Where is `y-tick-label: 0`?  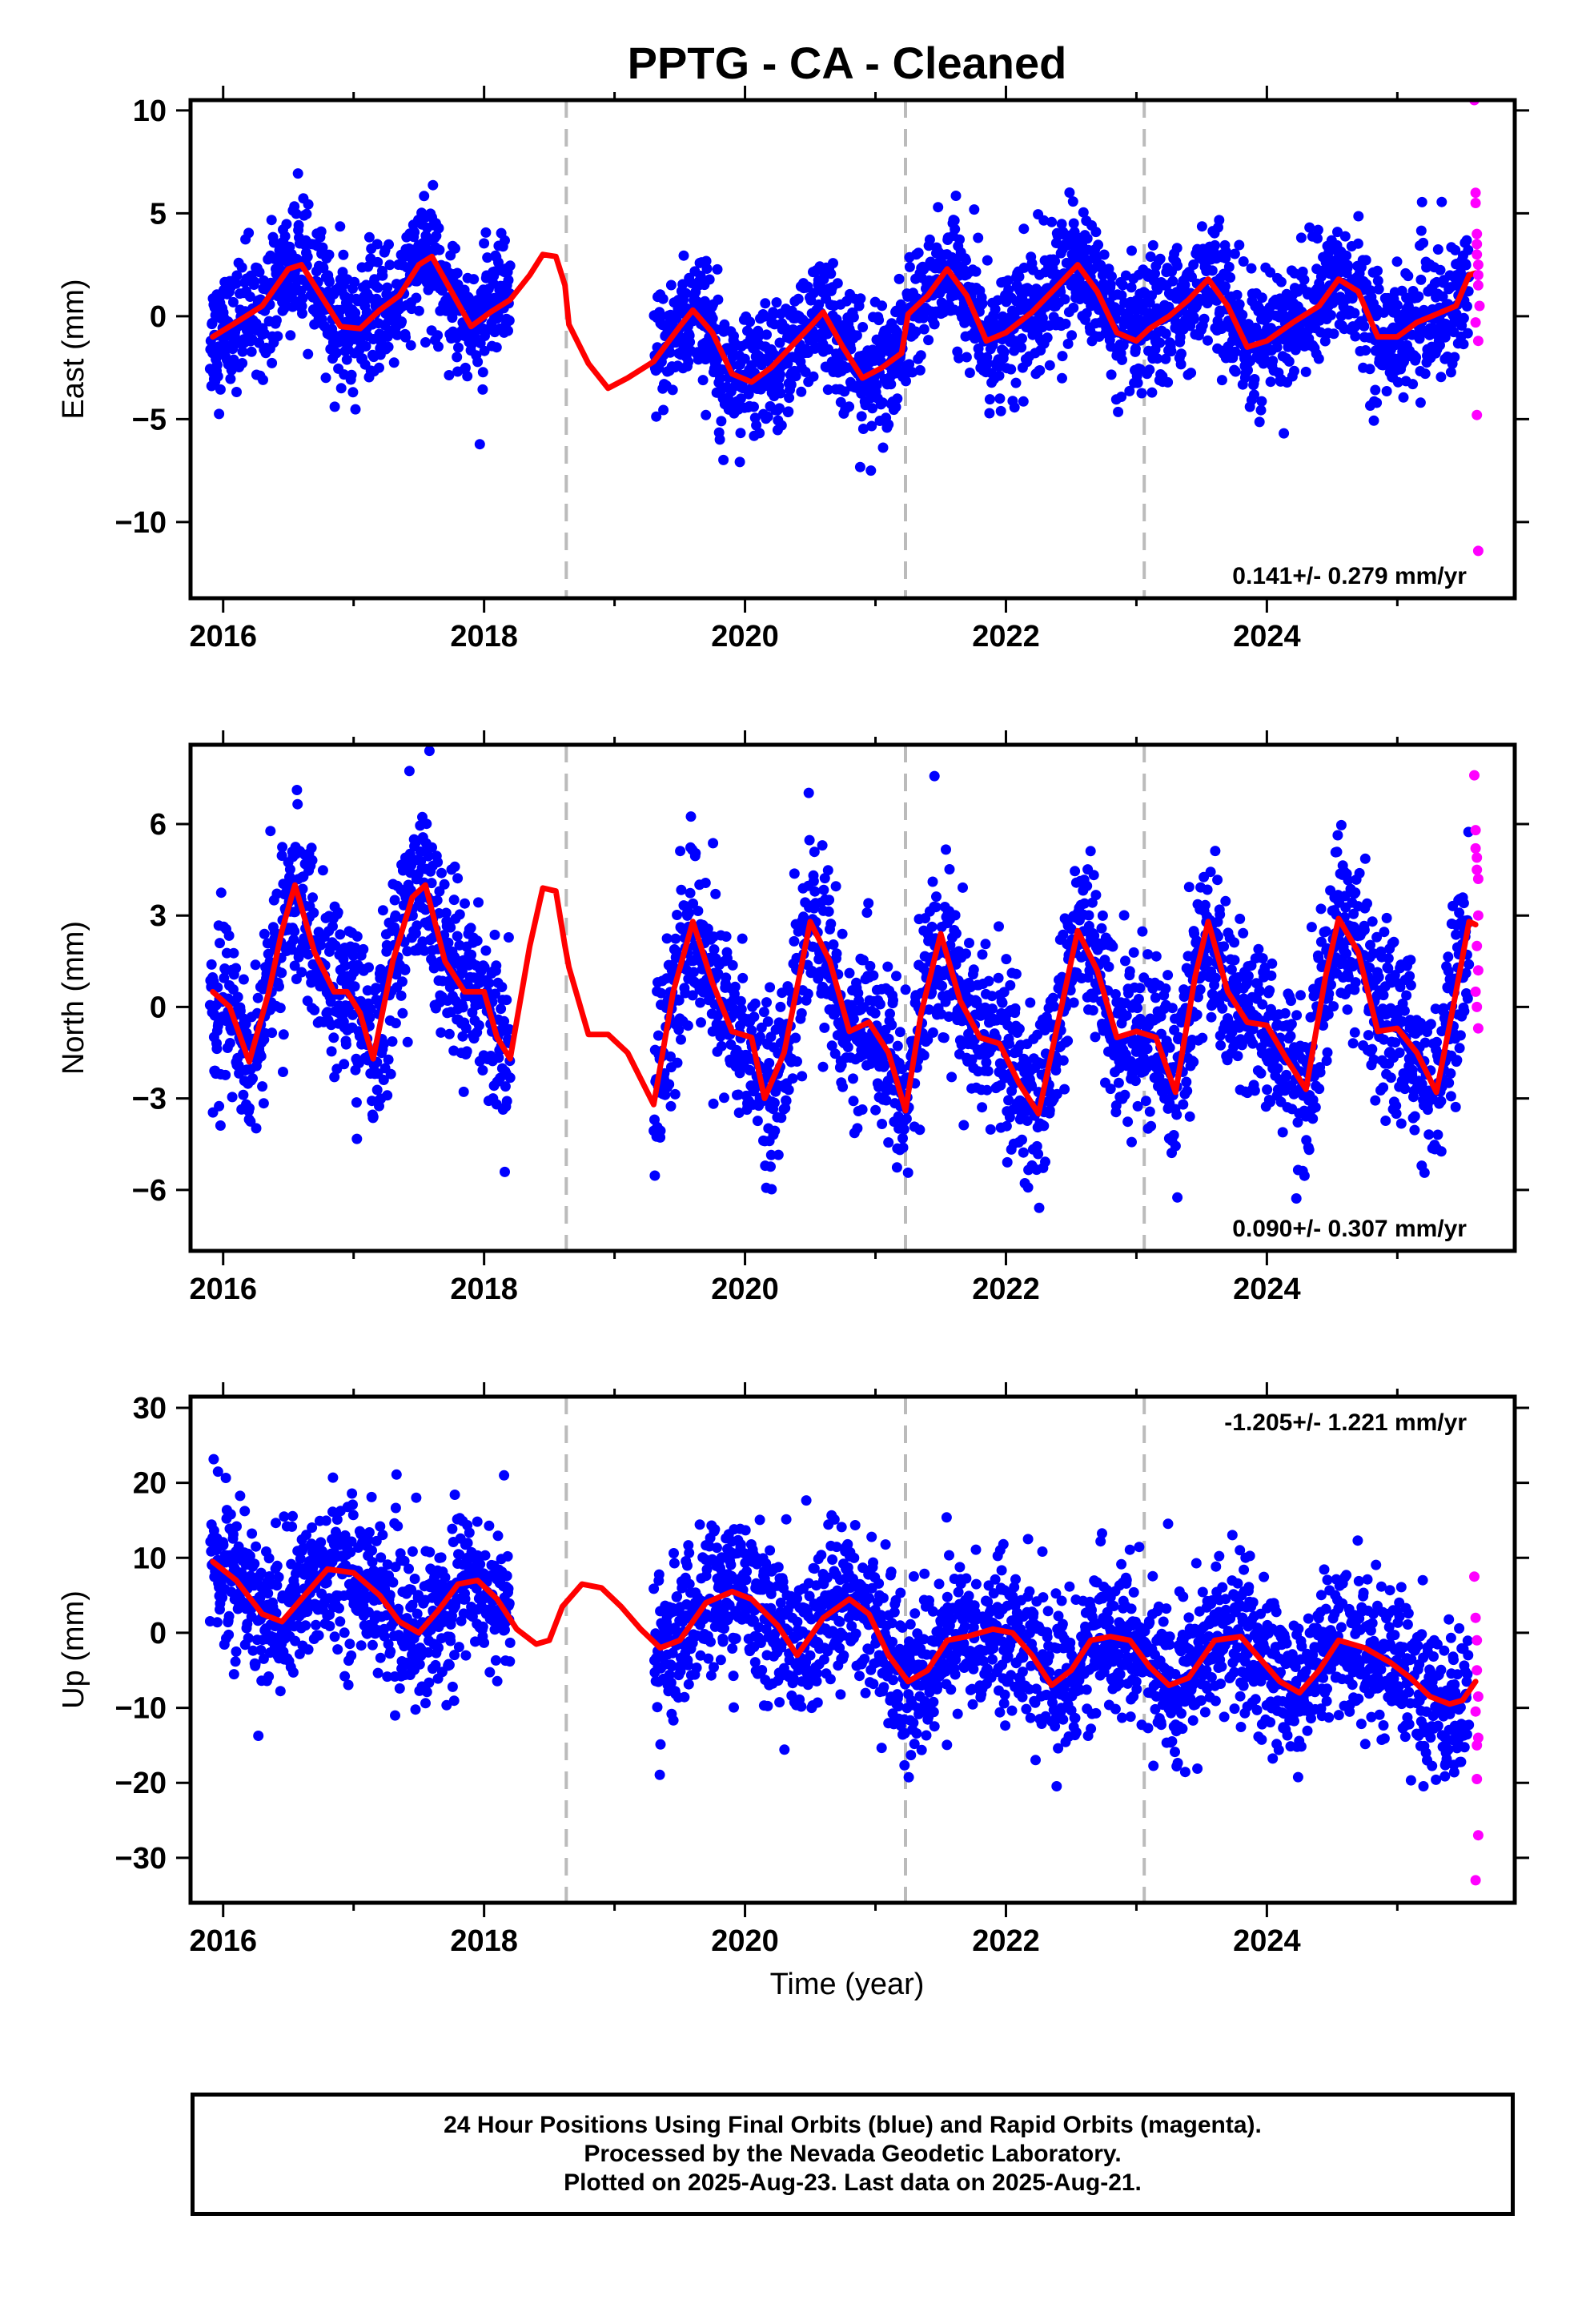
y-tick-label: 0 is located at coordinates (158, 317).